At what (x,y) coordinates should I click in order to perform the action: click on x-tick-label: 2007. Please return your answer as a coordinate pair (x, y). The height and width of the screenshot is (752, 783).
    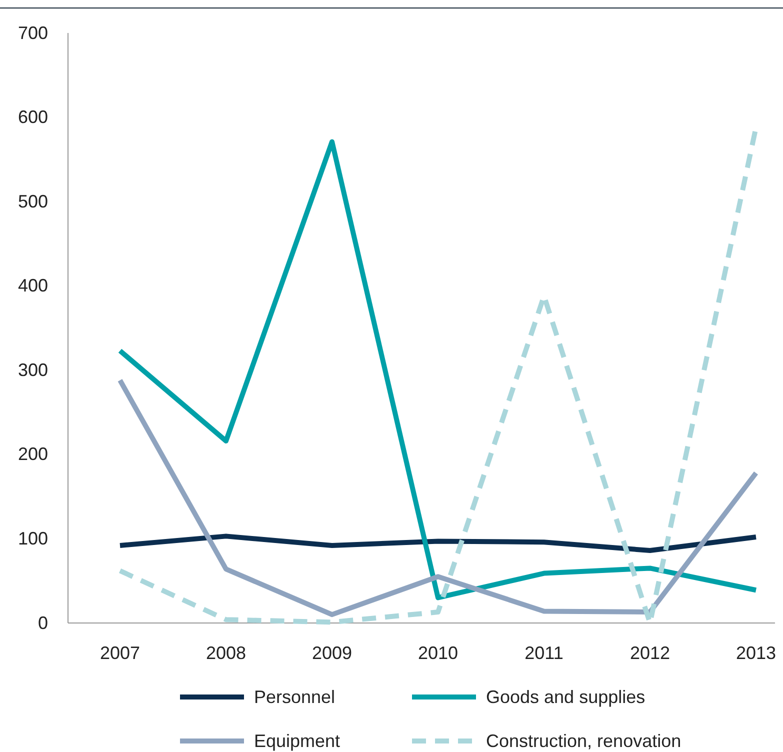
    Looking at the image, I should click on (120, 652).